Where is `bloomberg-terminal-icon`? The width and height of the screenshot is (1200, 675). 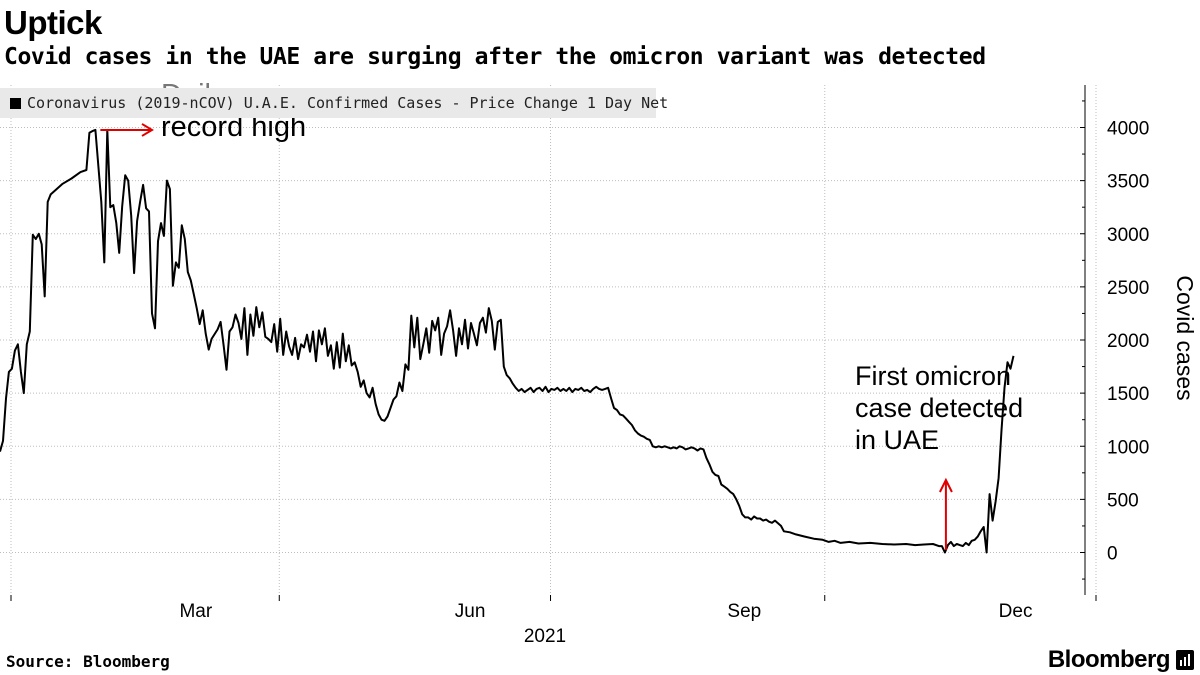 bloomberg-terminal-icon is located at coordinates (1185, 660).